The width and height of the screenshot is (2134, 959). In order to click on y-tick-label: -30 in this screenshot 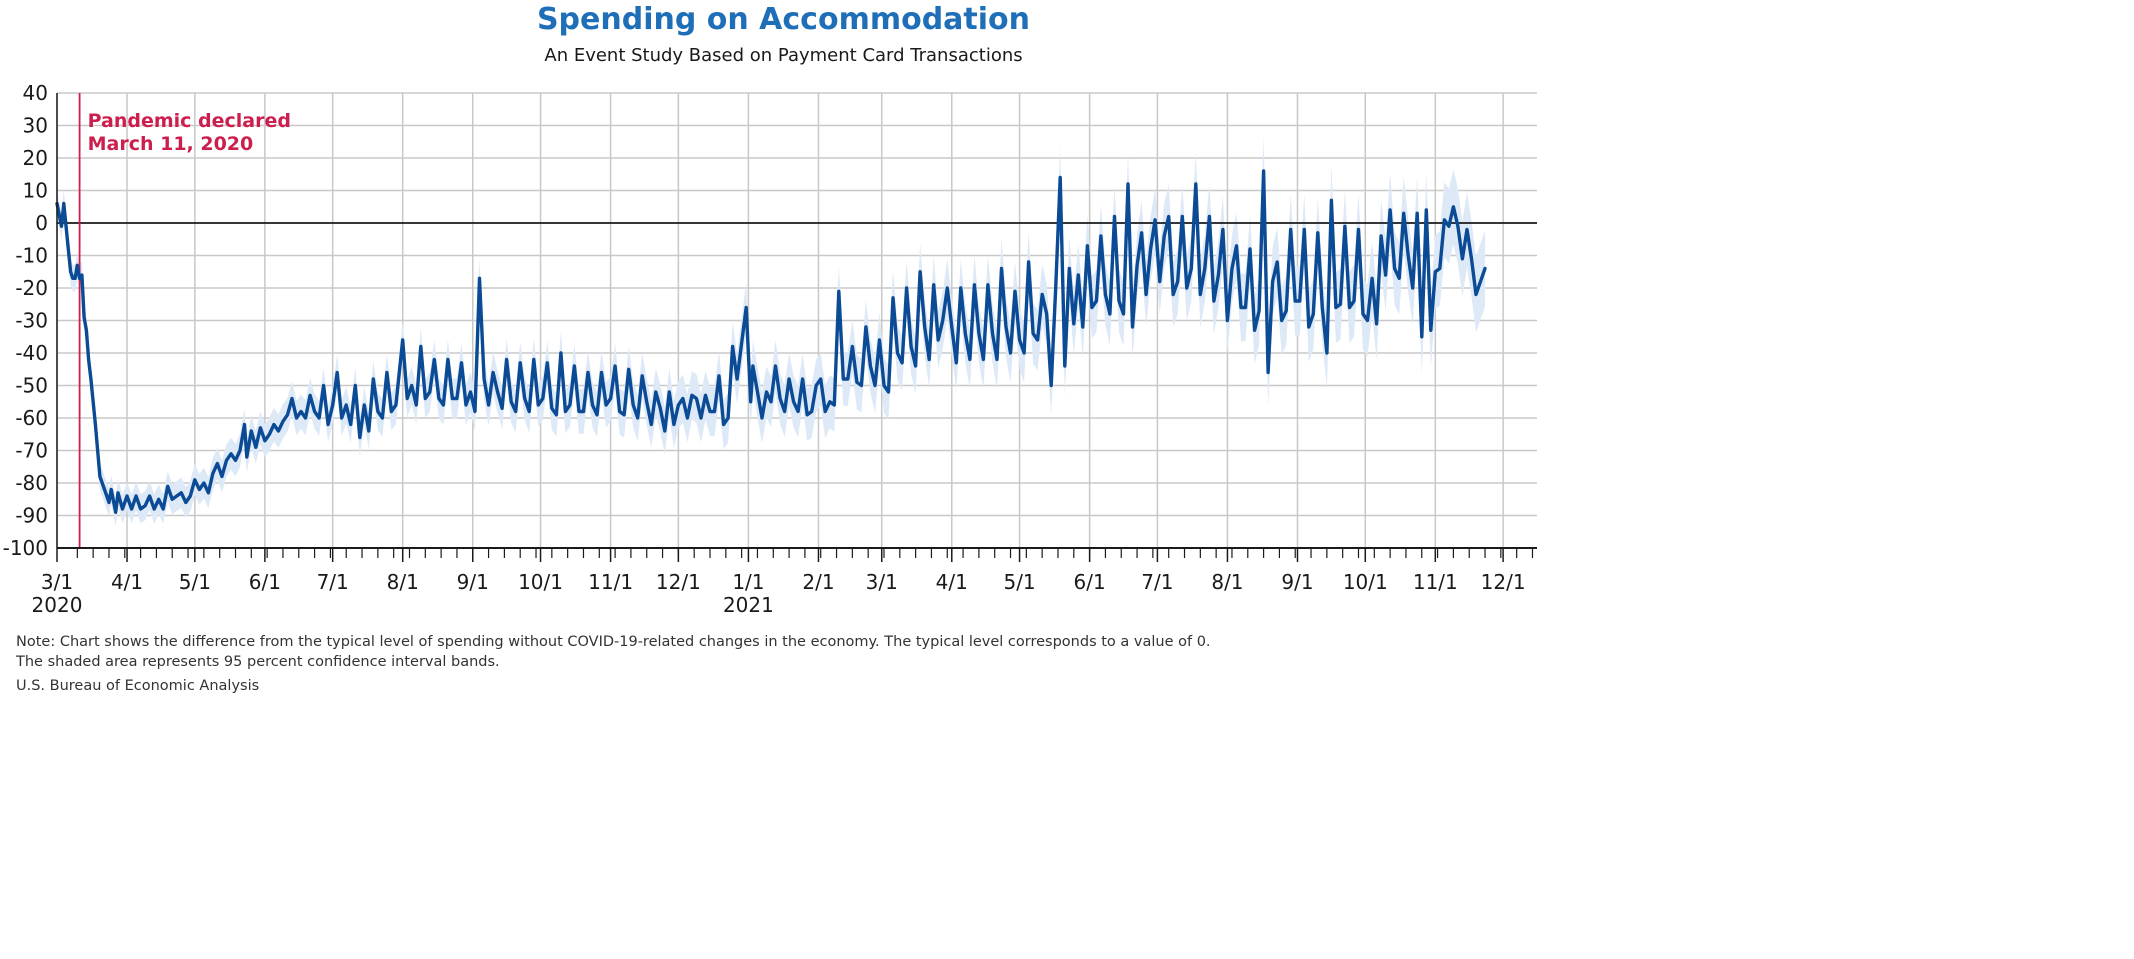, I will do `click(31, 321)`.